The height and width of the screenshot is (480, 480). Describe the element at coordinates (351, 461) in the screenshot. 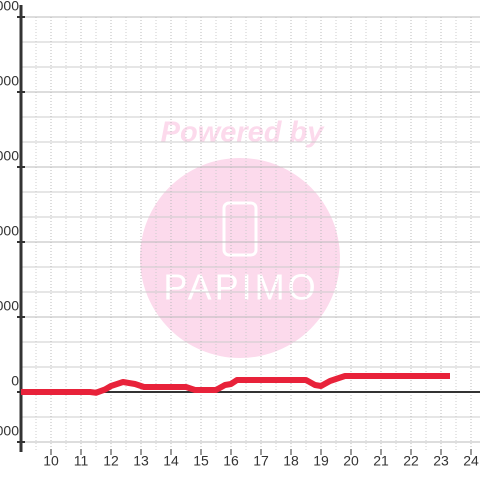

I see `x-tick-label: 20` at that location.